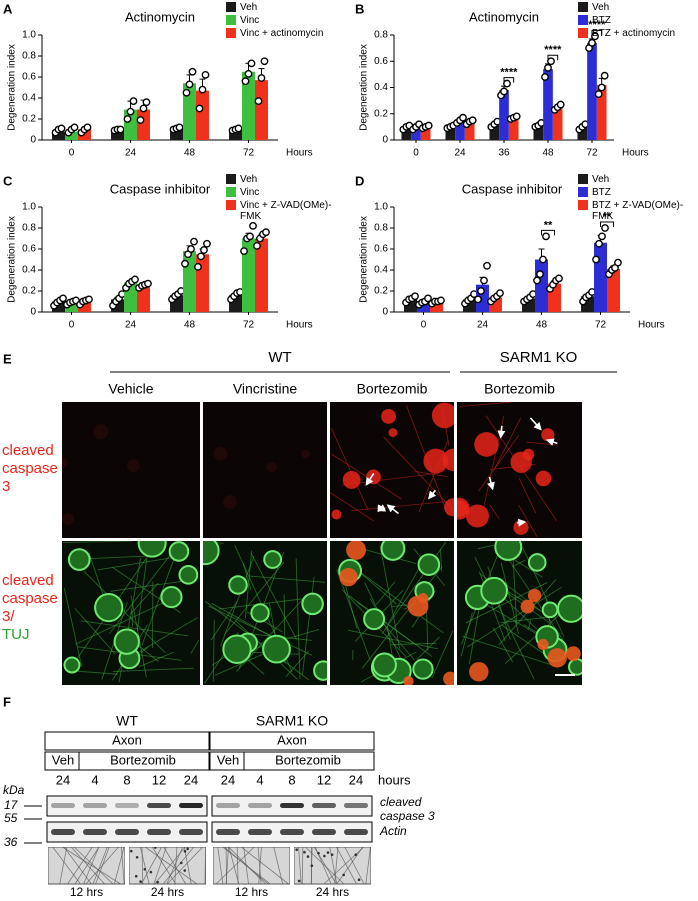 Image resolution: width=698 pixels, height=901 pixels. Describe the element at coordinates (29, 35) in the screenshot. I see `y-tick-label: 1.0` at that location.